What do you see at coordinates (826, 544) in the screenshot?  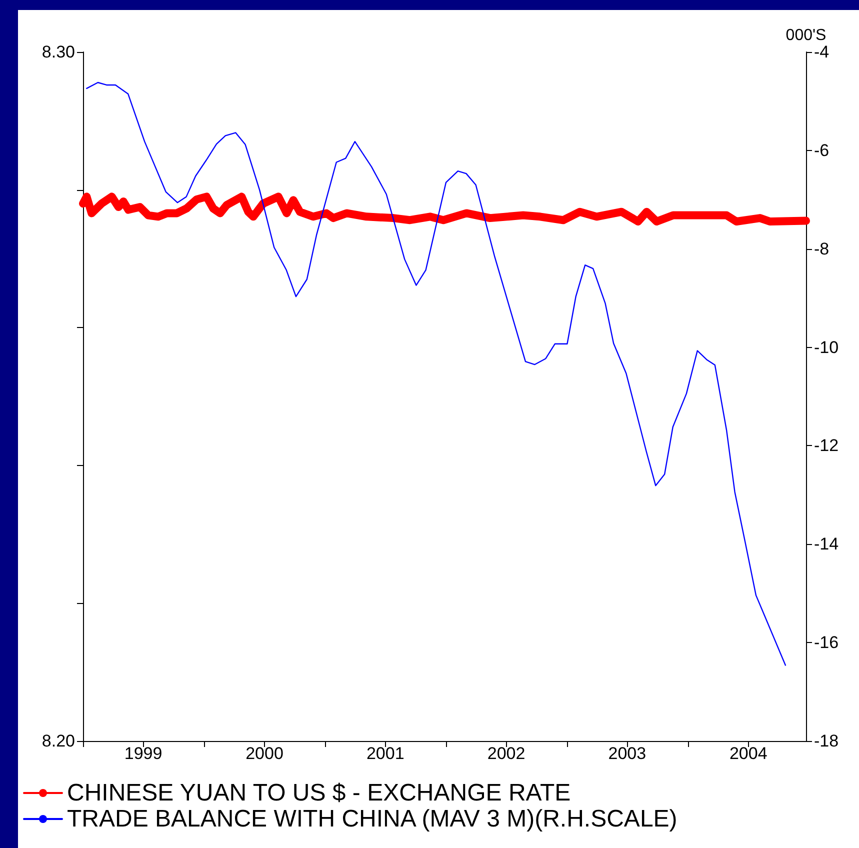 I see `y2-tick-label: -14` at bounding box center [826, 544].